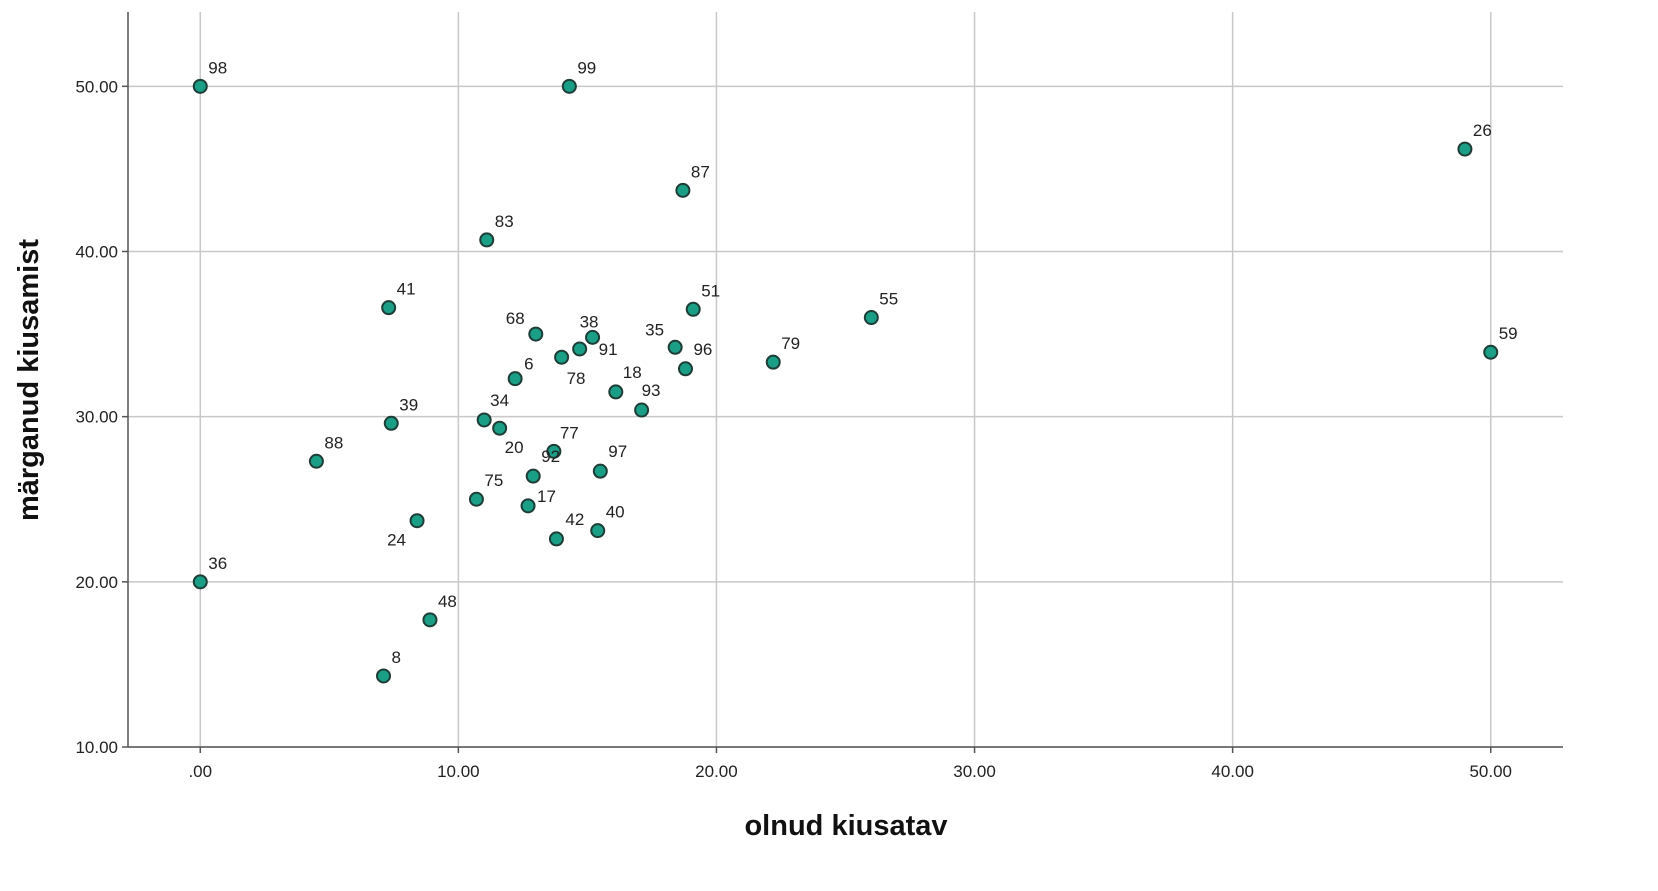  What do you see at coordinates (29, 380) in the screenshot?
I see `y-axis-title: märganud kiusamist` at bounding box center [29, 380].